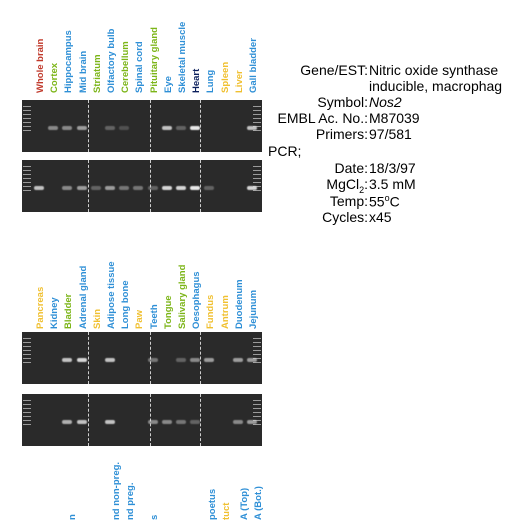 The image size is (512, 520). What do you see at coordinates (341, 134) in the screenshot?
I see `primers-key: Primers:` at bounding box center [341, 134].